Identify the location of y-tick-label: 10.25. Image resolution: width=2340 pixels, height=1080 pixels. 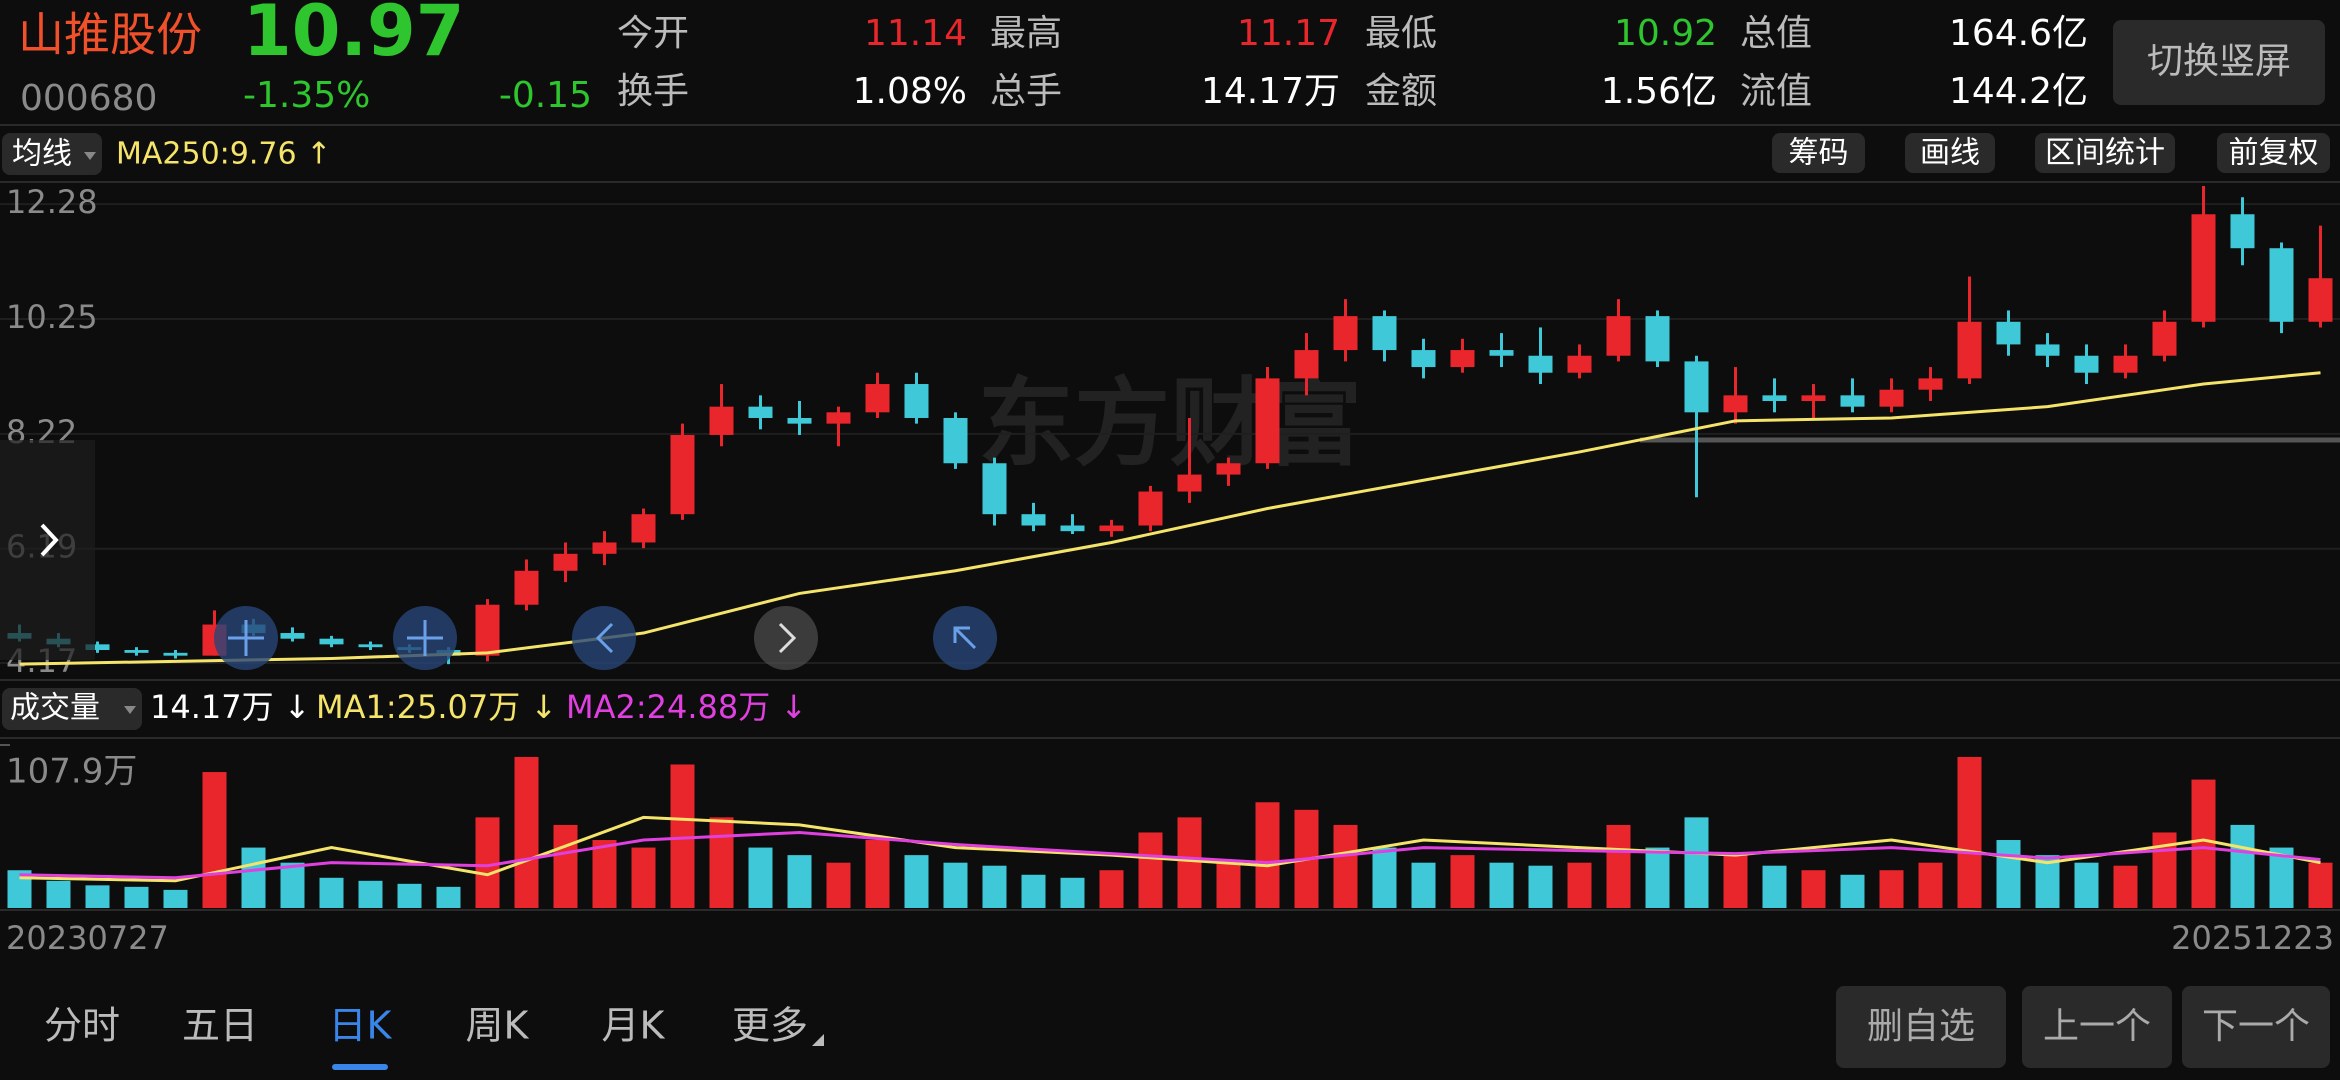
(52, 317).